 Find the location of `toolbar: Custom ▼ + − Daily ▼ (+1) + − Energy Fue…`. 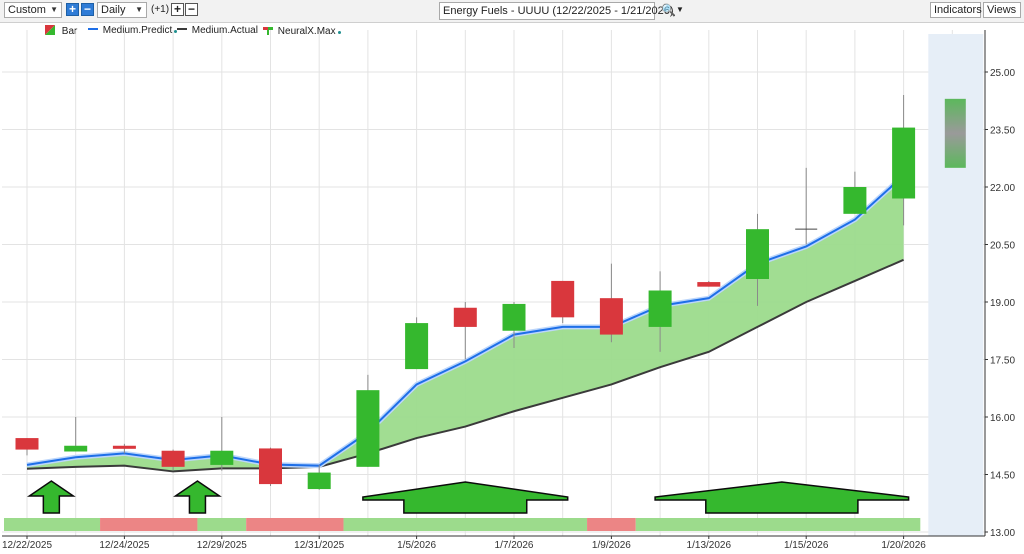

toolbar: Custom ▼ + − Daily ▼ (+1) + − Energy Fue… is located at coordinates (512, 11).